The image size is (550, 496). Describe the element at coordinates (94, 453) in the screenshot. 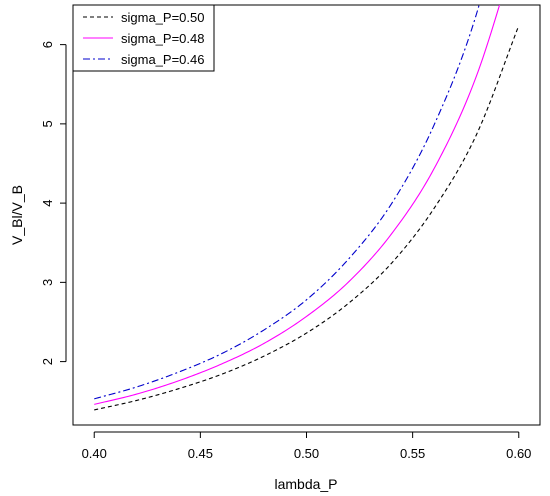

I see `x-tick-label: 0.40` at that location.